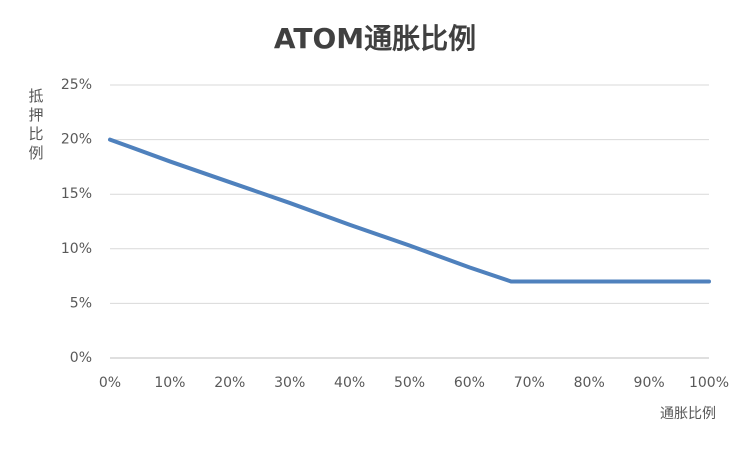 The image size is (751, 451). What do you see at coordinates (709, 383) in the screenshot?
I see `x-tick-label: 100%` at bounding box center [709, 383].